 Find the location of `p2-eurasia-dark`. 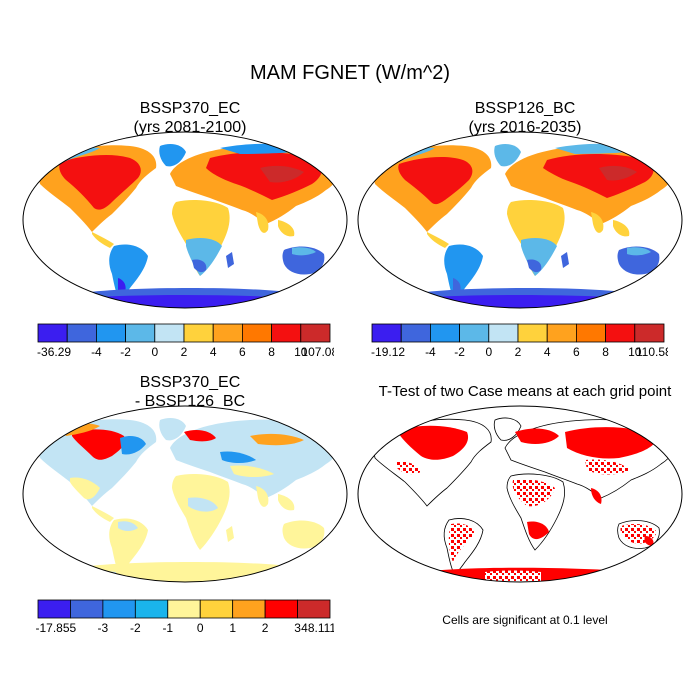

p2-eurasia-dark is located at coordinates (618, 173).